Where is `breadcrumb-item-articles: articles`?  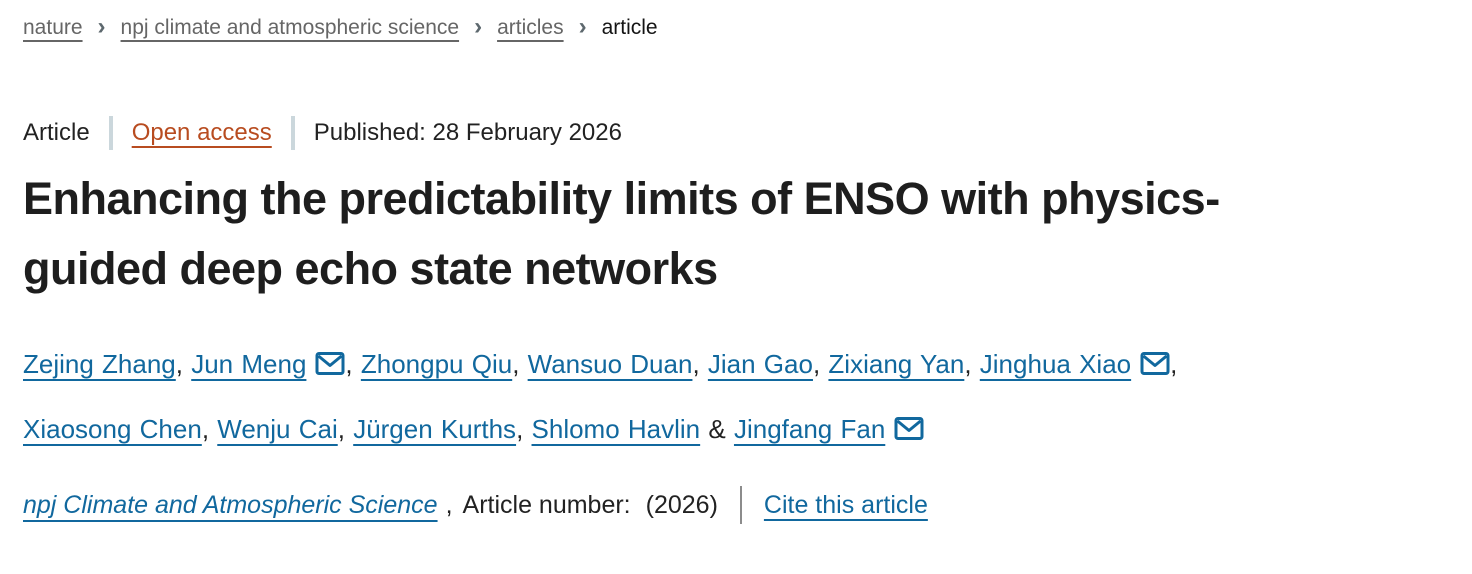 breadcrumb-item-articles: articles is located at coordinates (530, 27).